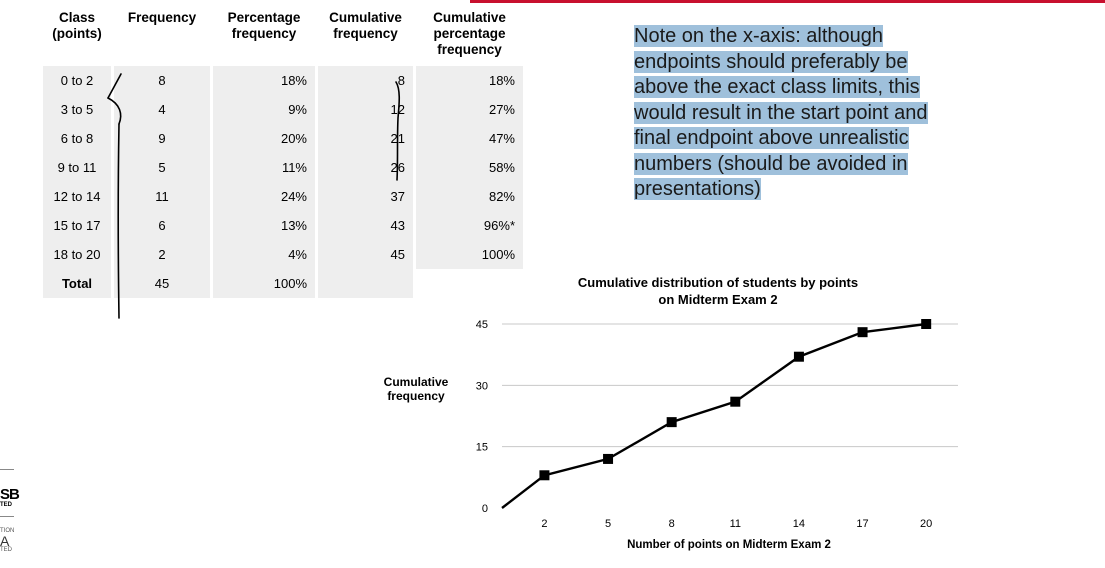 The height and width of the screenshot is (568, 1105). Describe the element at coordinates (264, 167) in the screenshot. I see `cell-percentage: 11%` at that location.